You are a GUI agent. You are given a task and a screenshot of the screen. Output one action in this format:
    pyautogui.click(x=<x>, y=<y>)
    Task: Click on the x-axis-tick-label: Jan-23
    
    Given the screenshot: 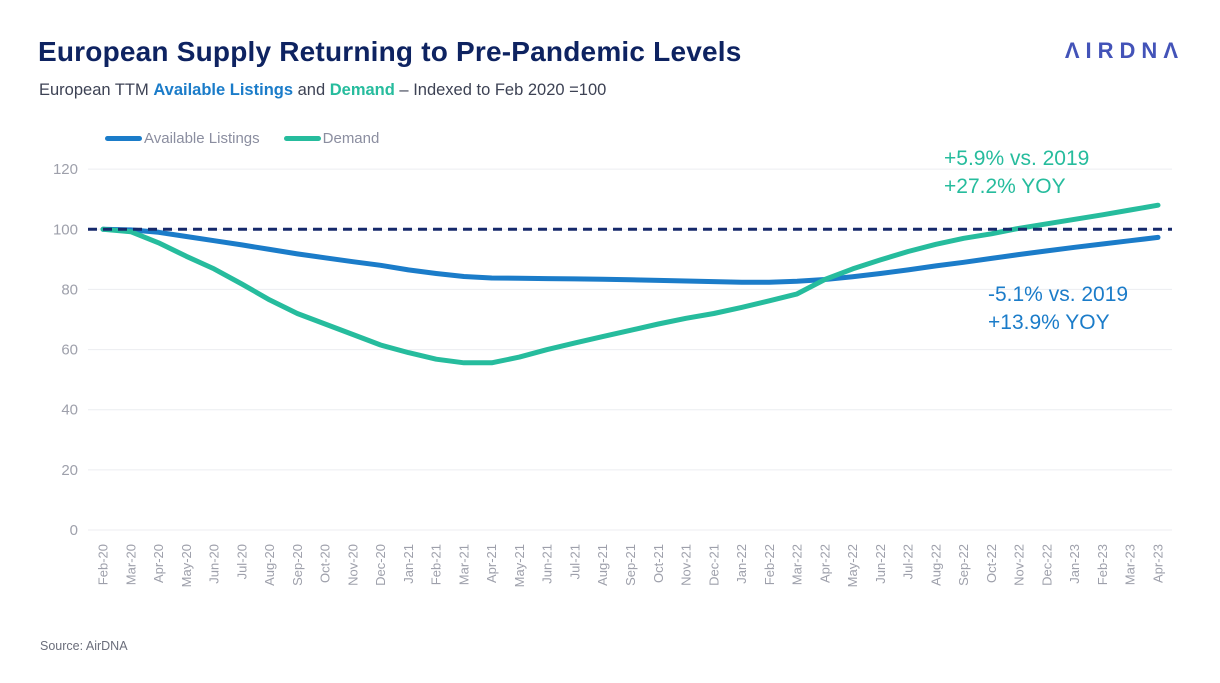 What is the action you would take?
    pyautogui.click(x=1074, y=564)
    